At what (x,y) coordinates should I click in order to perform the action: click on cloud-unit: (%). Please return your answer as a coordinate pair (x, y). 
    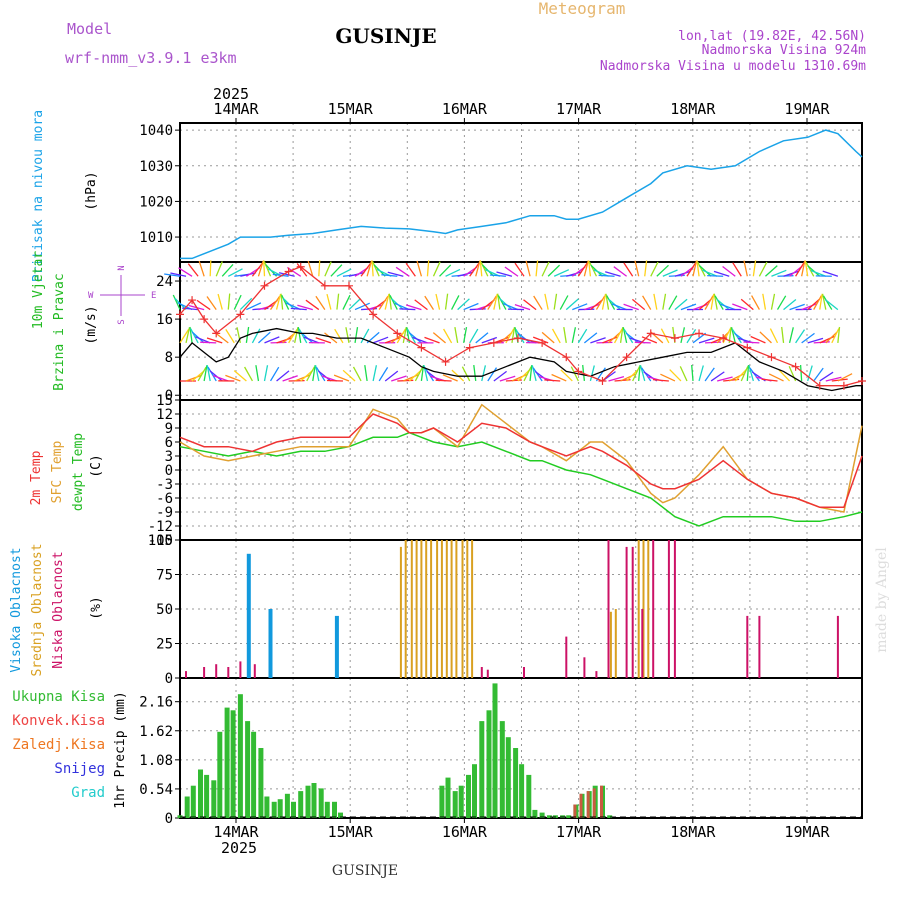
    Looking at the image, I should click on (96, 607).